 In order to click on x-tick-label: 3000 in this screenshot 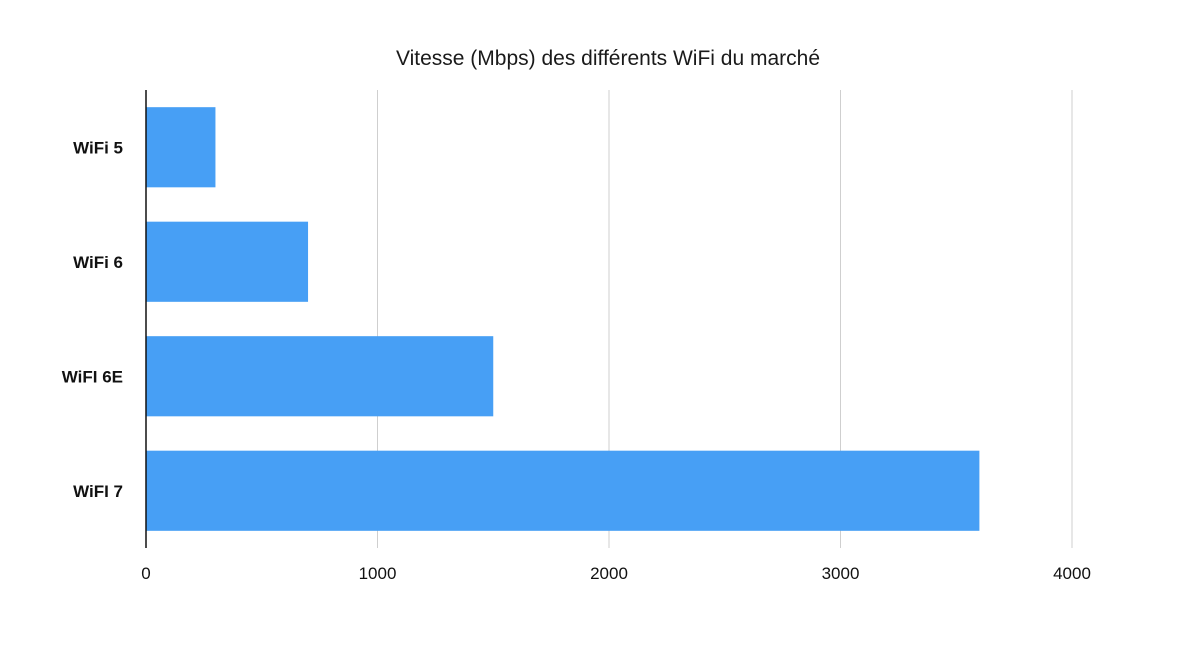, I will do `click(841, 573)`.